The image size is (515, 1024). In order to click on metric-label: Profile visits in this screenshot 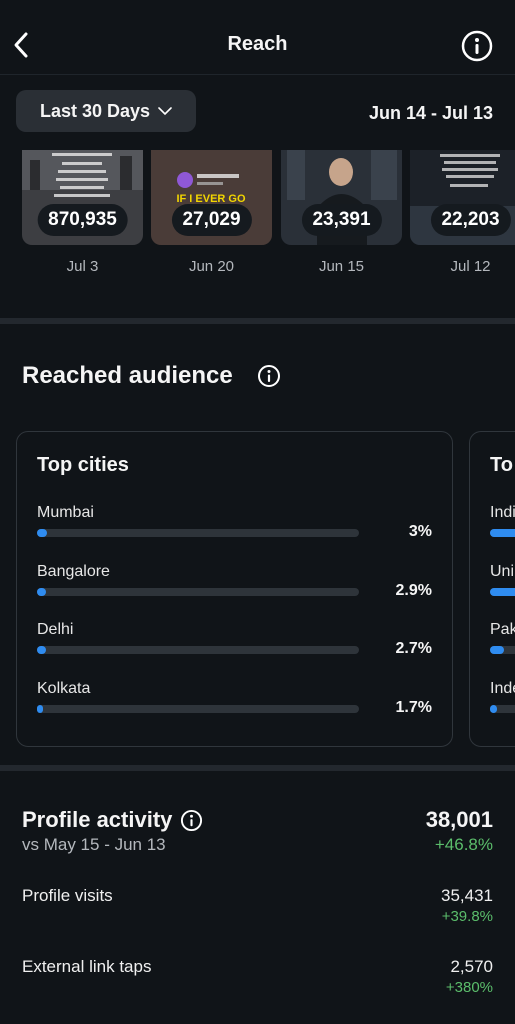, I will do `click(67, 895)`.